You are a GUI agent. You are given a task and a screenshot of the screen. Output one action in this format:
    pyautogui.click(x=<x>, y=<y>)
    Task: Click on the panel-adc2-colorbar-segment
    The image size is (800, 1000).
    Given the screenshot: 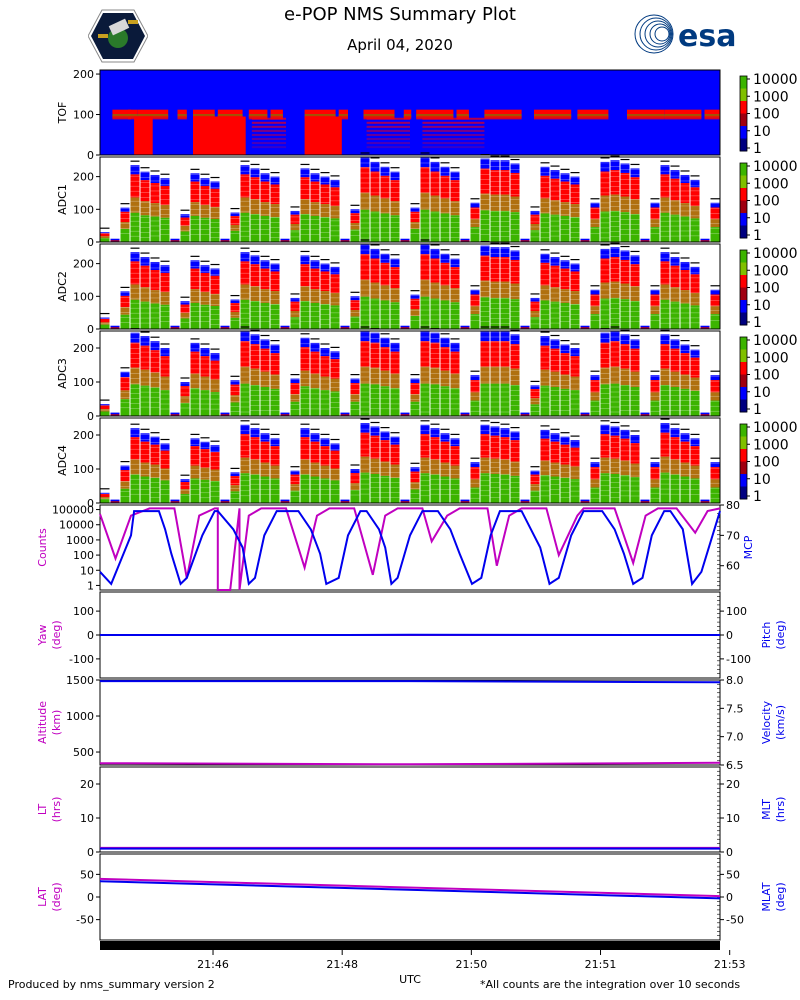 What is the action you would take?
    pyautogui.click(x=743, y=281)
    